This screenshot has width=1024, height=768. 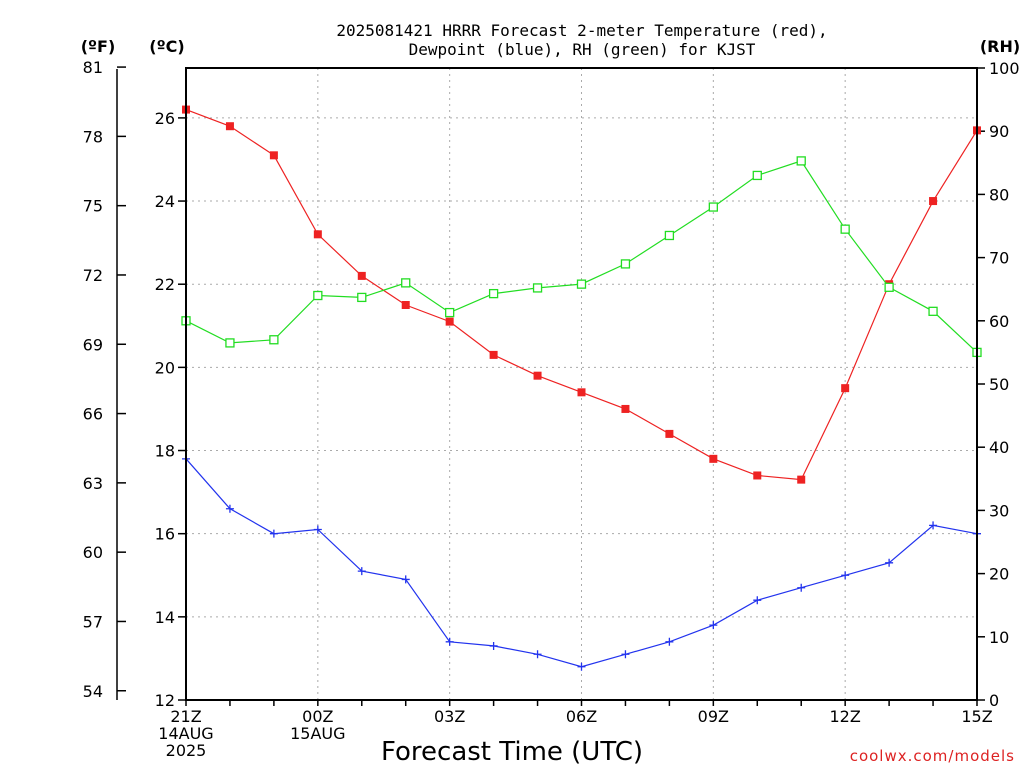 I want to click on rh-axis: 0 10 20 30 40 50 60 70 80 90 100, so click(x=998, y=384).